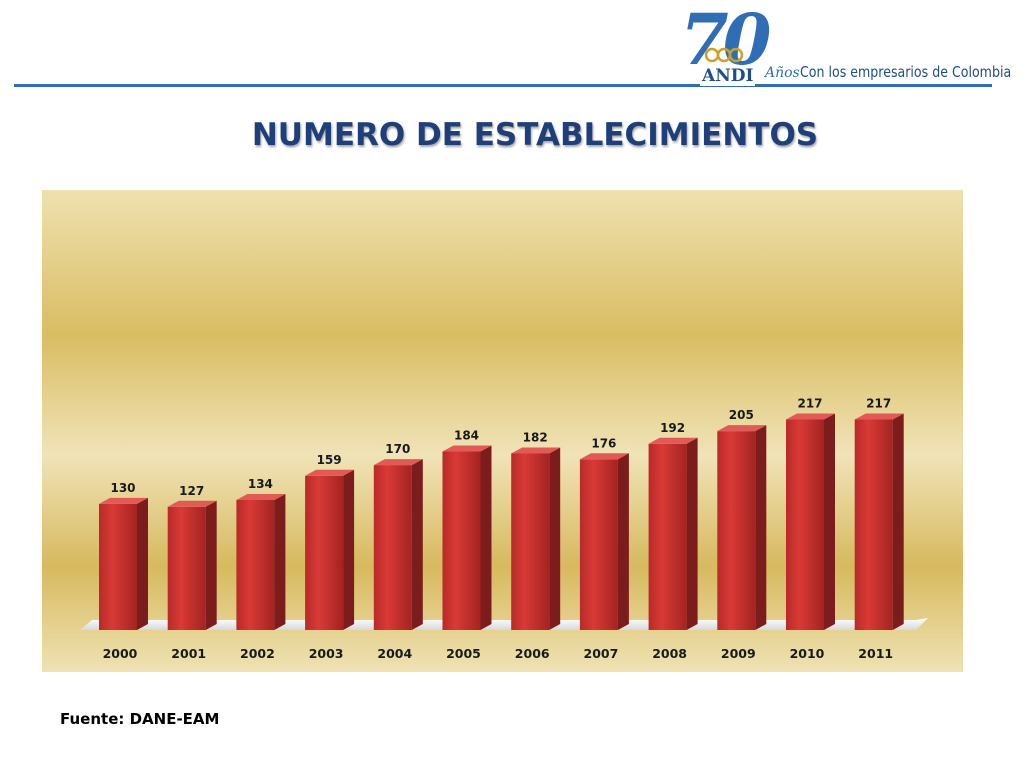 The height and width of the screenshot is (768, 1024). I want to click on data-label-2002: 134, so click(260, 484).